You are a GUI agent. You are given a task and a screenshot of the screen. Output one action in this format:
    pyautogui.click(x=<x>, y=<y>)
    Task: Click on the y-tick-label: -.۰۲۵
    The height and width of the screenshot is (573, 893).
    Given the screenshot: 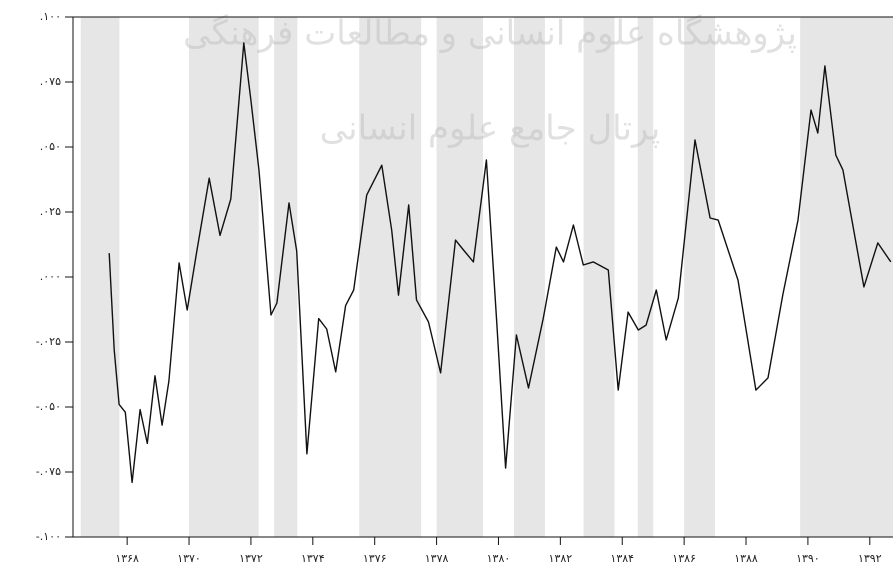 What is the action you would take?
    pyautogui.click(x=48, y=341)
    